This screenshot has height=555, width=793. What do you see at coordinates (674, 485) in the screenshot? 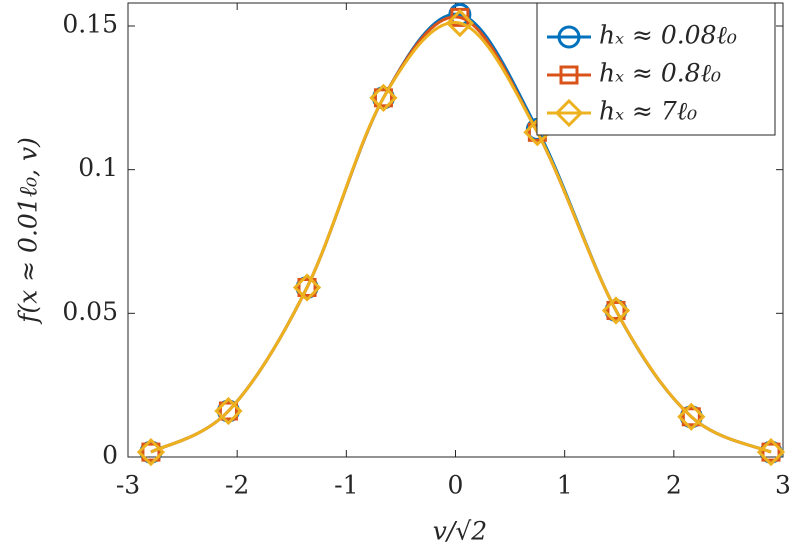
I see `x-tick-label: 2` at bounding box center [674, 485].